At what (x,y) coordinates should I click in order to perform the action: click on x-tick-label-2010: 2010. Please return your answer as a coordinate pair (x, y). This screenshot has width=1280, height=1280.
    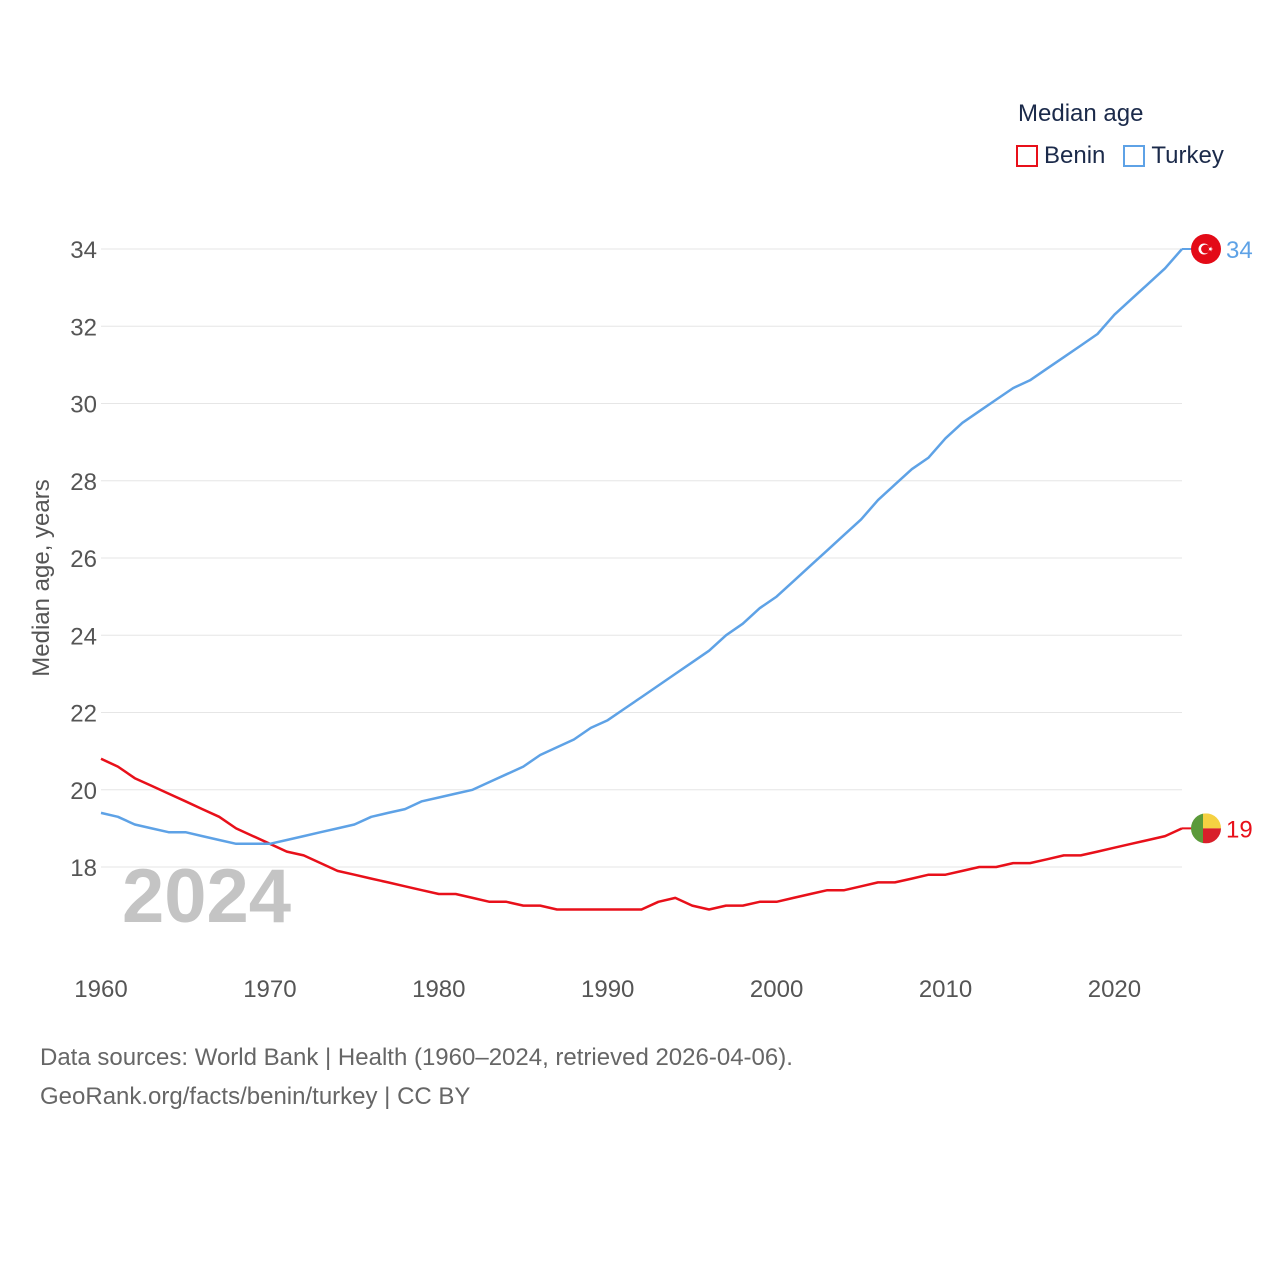
    Looking at the image, I should click on (945, 989).